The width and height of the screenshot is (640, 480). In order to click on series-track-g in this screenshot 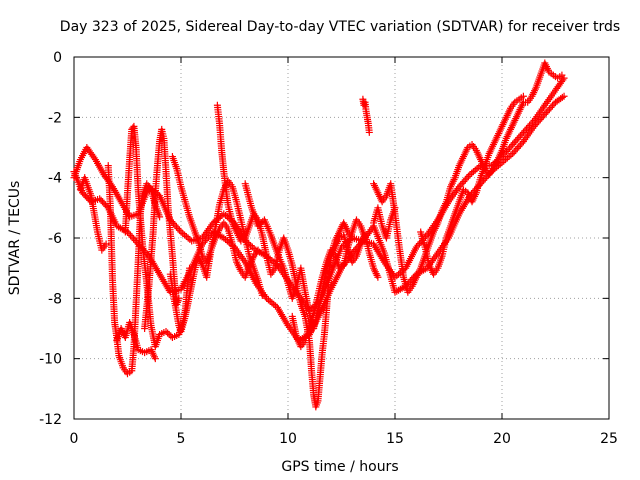, I will do `click(162, 228)`.